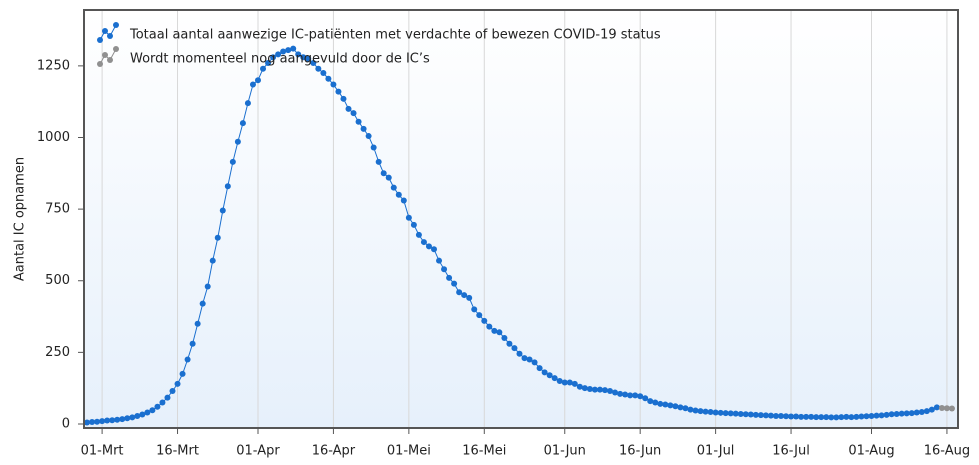 This screenshot has height=465, width=979. Describe the element at coordinates (334, 451) in the screenshot. I see `x-tick-label: 16-Apr` at that location.